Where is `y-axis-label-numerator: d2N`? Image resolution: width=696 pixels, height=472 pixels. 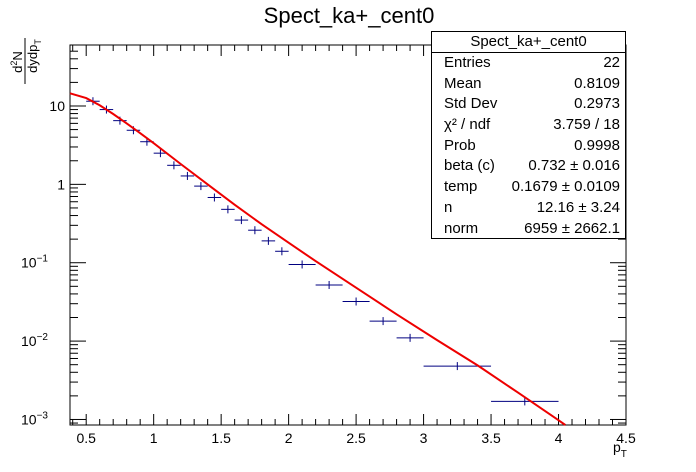
y-axis-label-numerator: d2N is located at coordinates (17, 62).